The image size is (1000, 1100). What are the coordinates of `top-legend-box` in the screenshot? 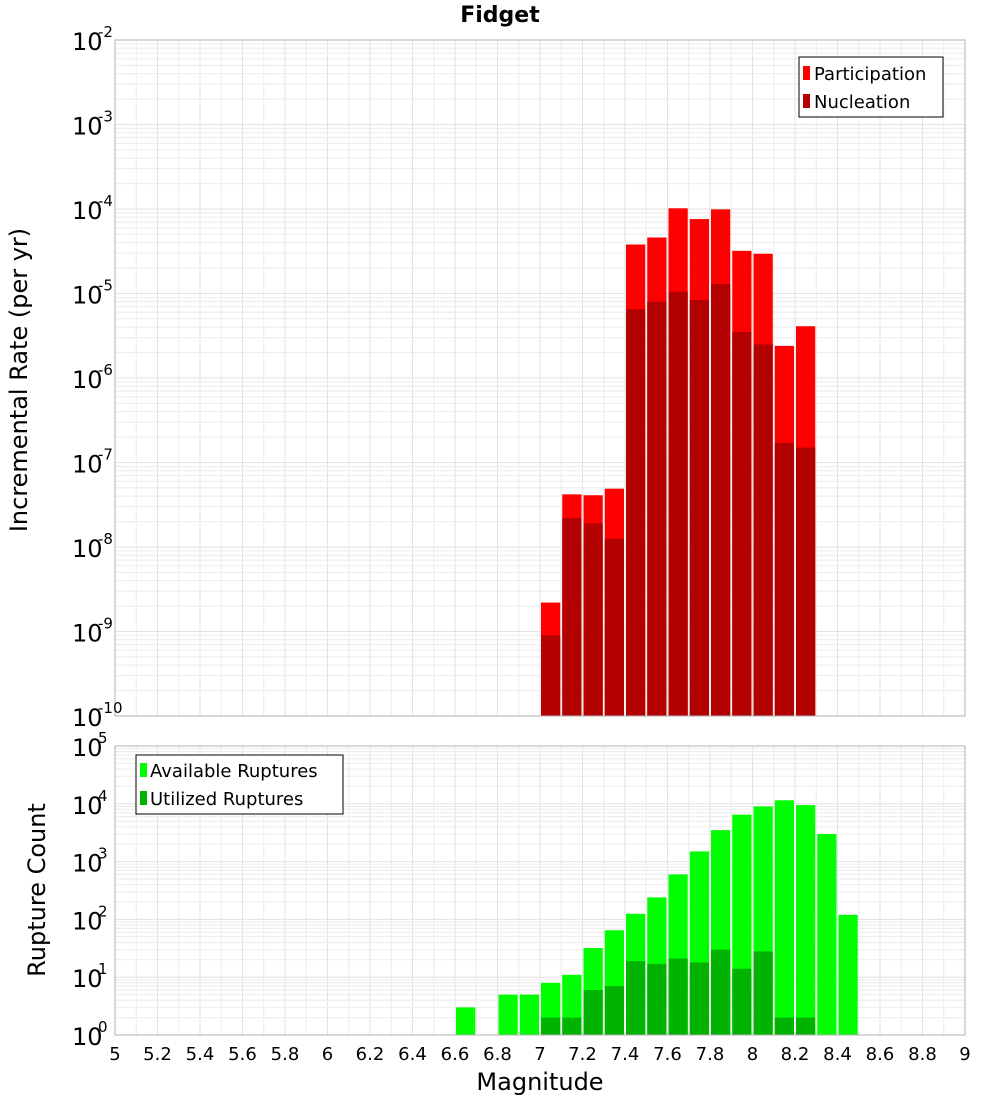 It's located at (871, 87).